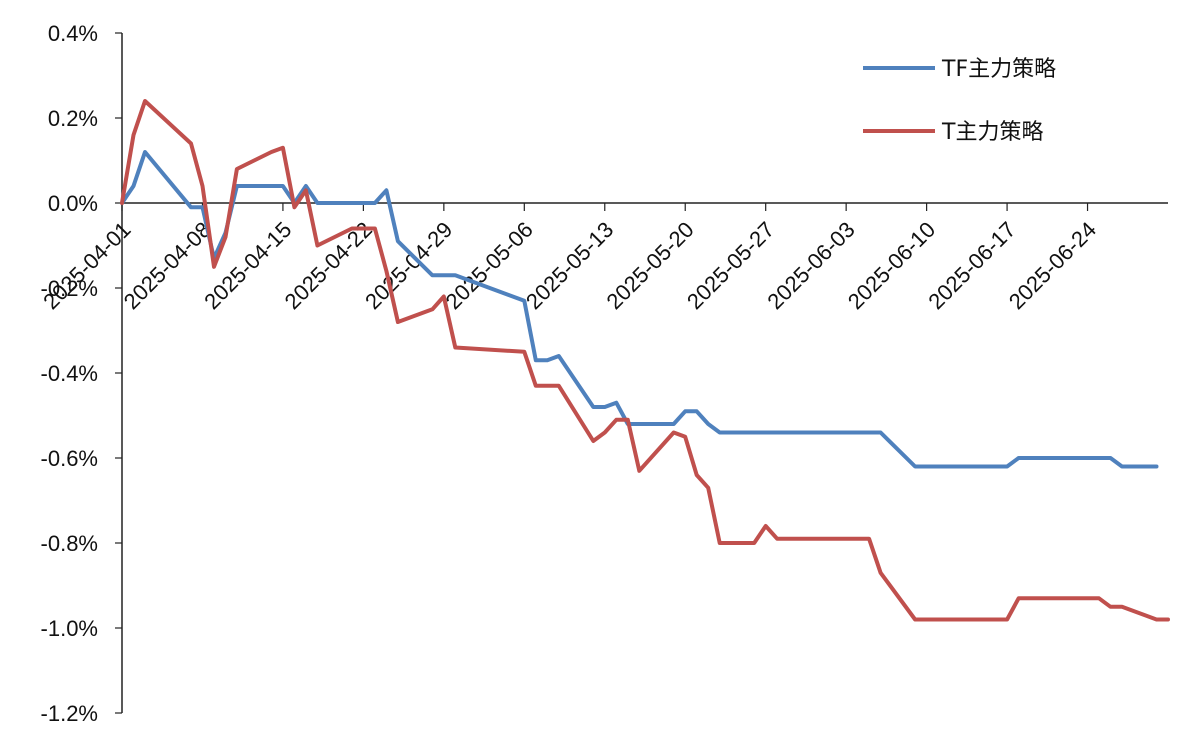  What do you see at coordinates (69, 373) in the screenshot?
I see `y-tick-label: -0.4%` at bounding box center [69, 373].